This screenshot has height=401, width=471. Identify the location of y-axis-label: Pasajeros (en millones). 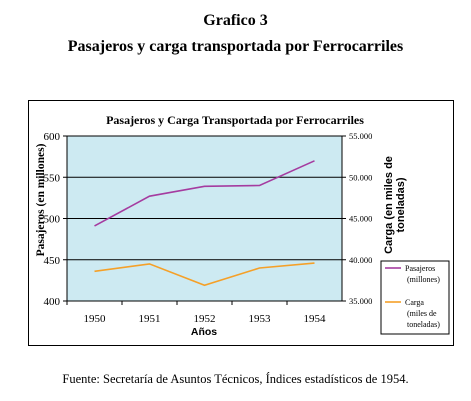
(41, 199).